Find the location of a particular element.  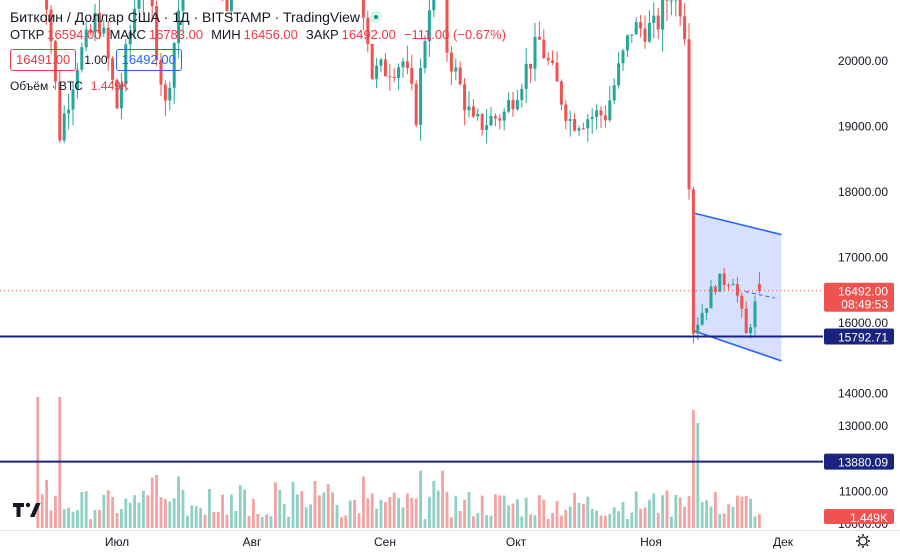

buy-price-button: 16492.00 is located at coordinates (148, 60).